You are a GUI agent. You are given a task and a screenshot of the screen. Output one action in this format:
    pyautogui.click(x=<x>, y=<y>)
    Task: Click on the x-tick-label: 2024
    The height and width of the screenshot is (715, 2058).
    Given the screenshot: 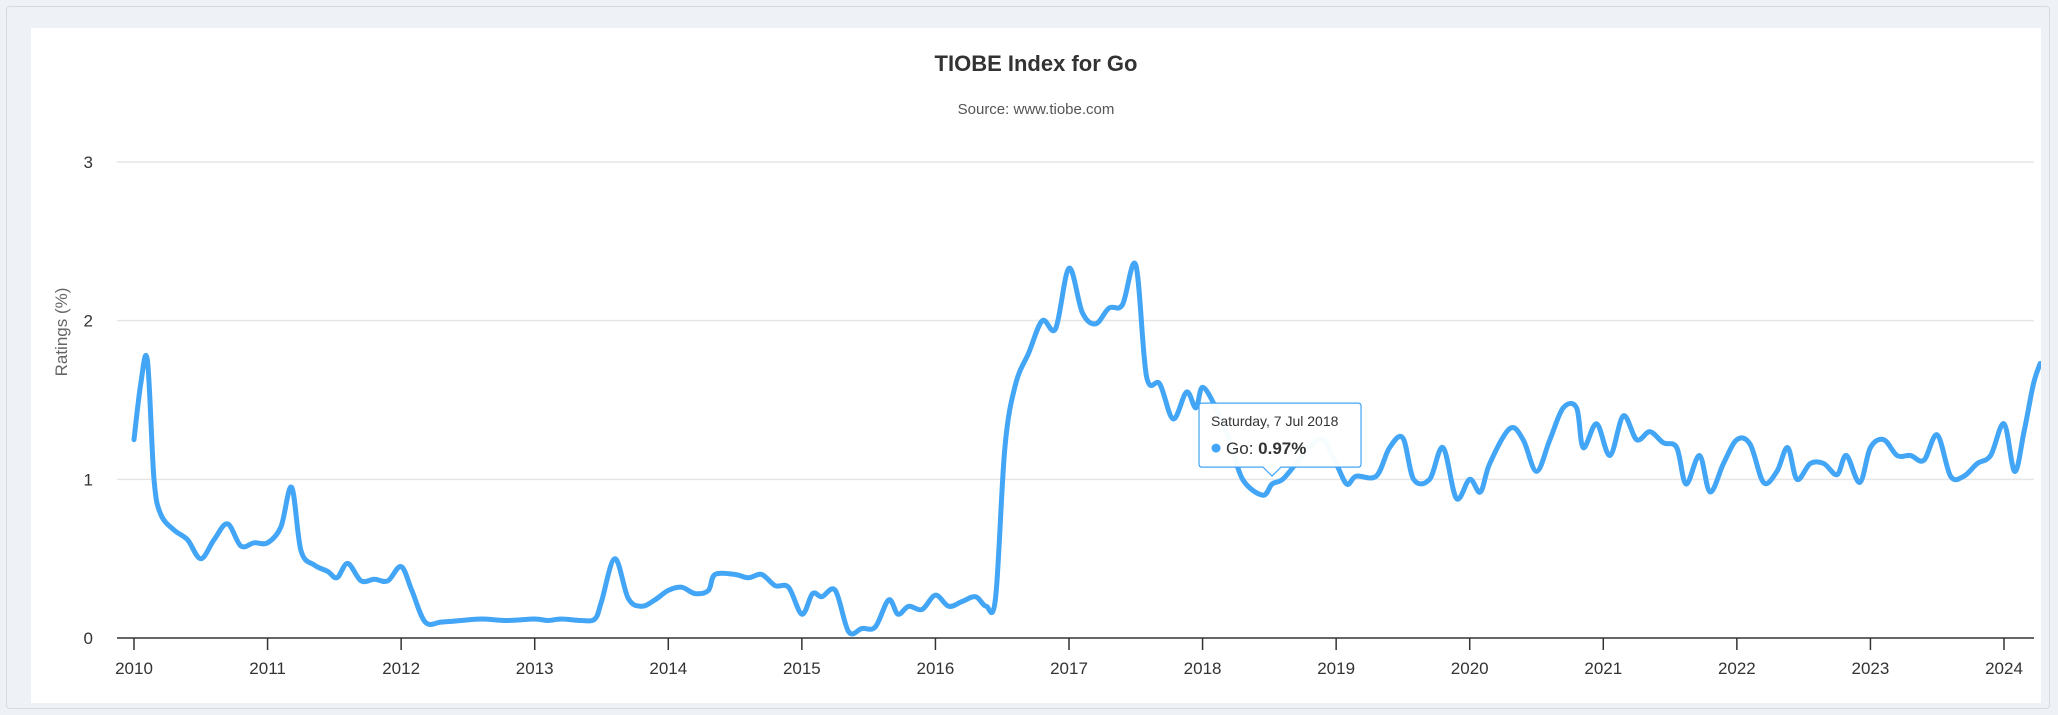 What is the action you would take?
    pyautogui.click(x=2004, y=668)
    